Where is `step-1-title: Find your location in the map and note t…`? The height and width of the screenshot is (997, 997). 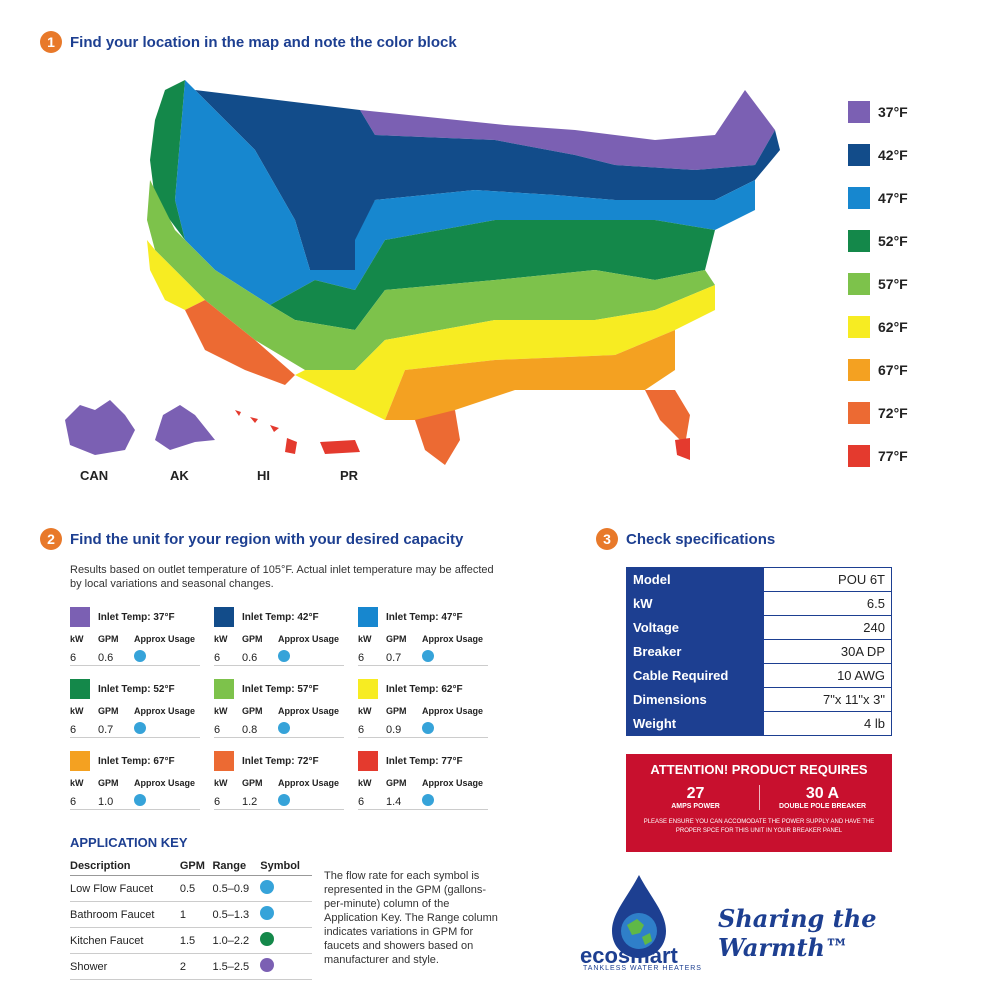 step-1-title: Find your location in the map and note t… is located at coordinates (263, 42).